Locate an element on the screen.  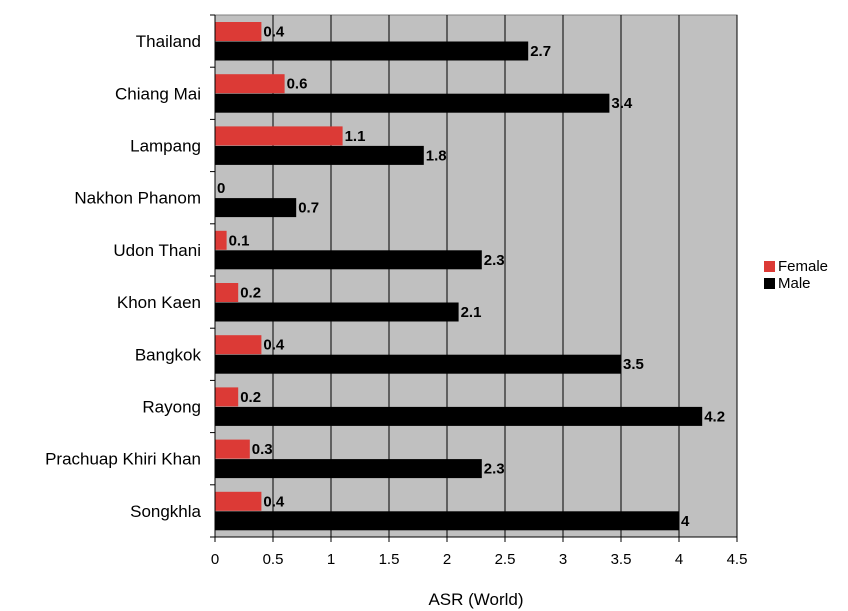
category-label-1: Chiang Mai is located at coordinates (158, 93).